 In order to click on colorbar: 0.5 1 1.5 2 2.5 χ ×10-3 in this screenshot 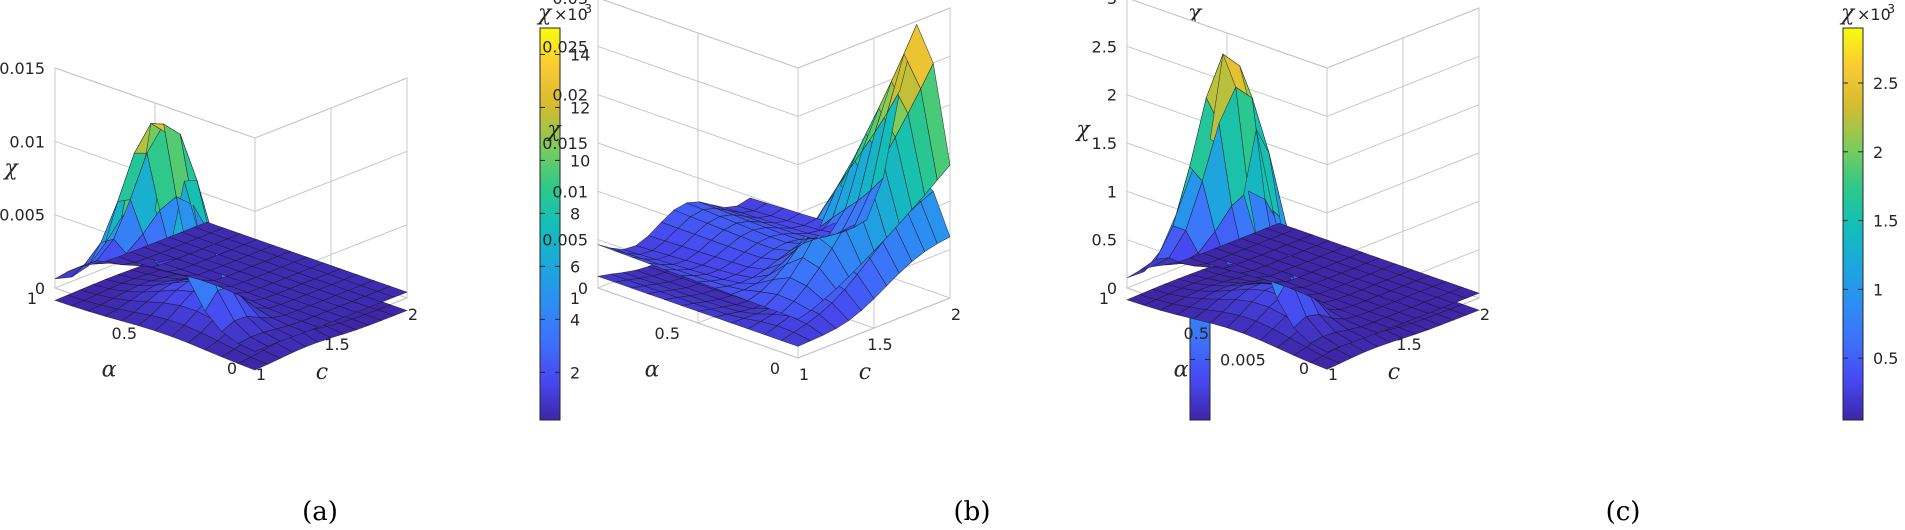, I will do `click(1868, 211)`.